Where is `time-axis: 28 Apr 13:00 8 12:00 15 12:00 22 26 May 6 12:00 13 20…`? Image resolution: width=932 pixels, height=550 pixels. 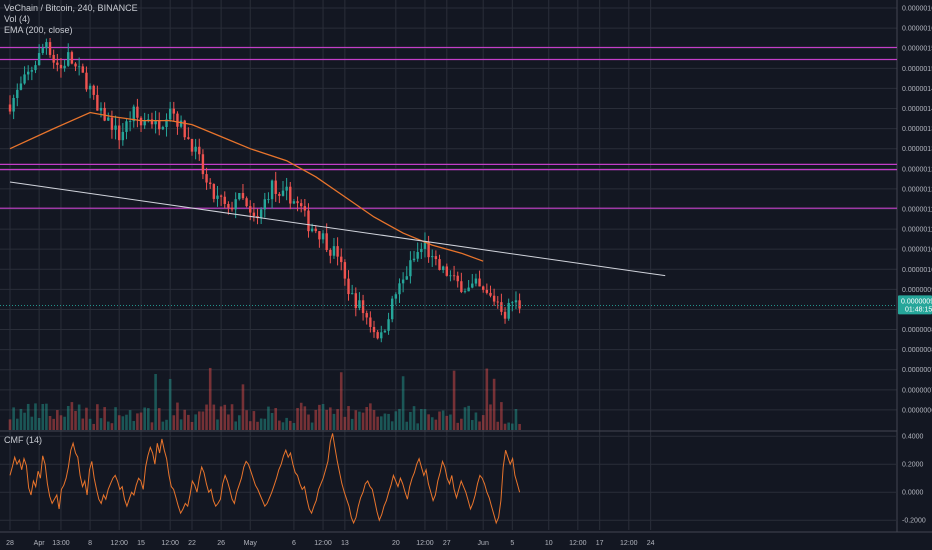 time-axis: 28 Apr 13:00 8 12:00 15 12:00 22 26 May 6 12:00 13 20… is located at coordinates (330, 543).